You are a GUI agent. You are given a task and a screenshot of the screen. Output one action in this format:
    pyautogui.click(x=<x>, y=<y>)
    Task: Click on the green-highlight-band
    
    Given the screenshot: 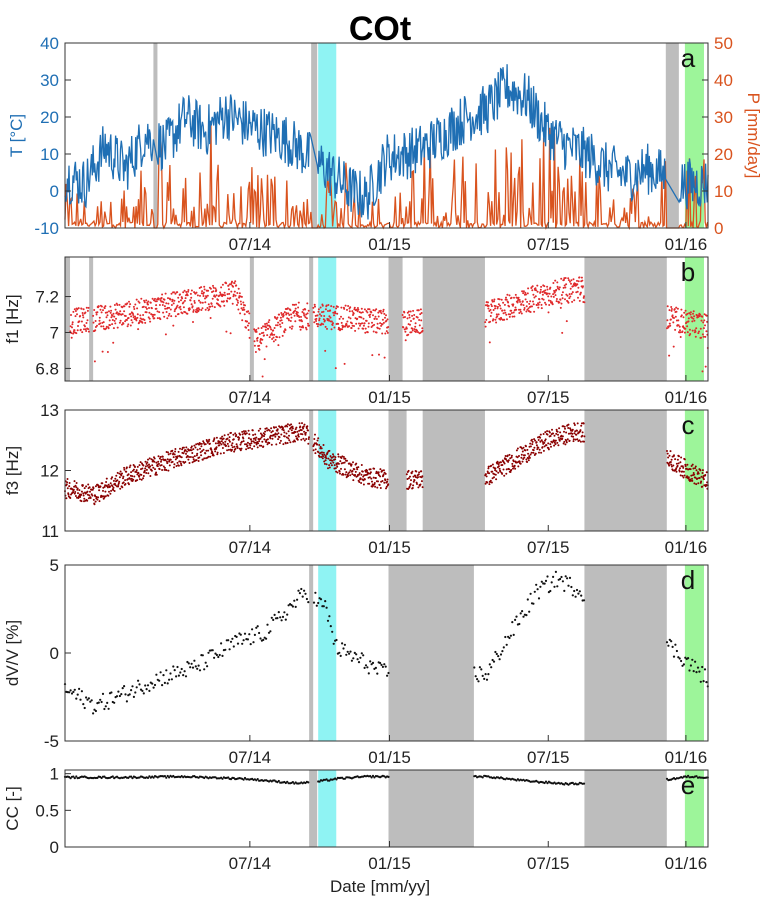 What is the action you would take?
    pyautogui.click(x=694, y=470)
    